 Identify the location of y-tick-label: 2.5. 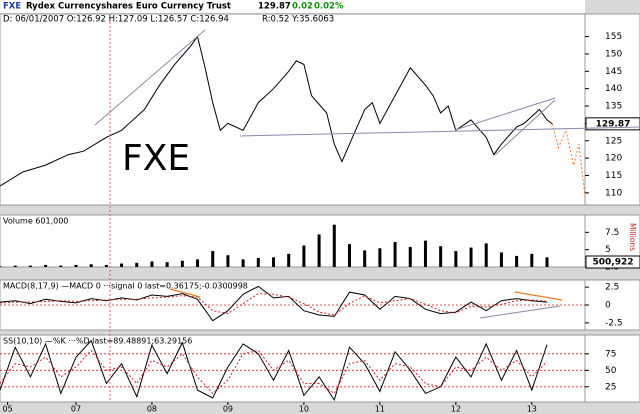
(612, 288).